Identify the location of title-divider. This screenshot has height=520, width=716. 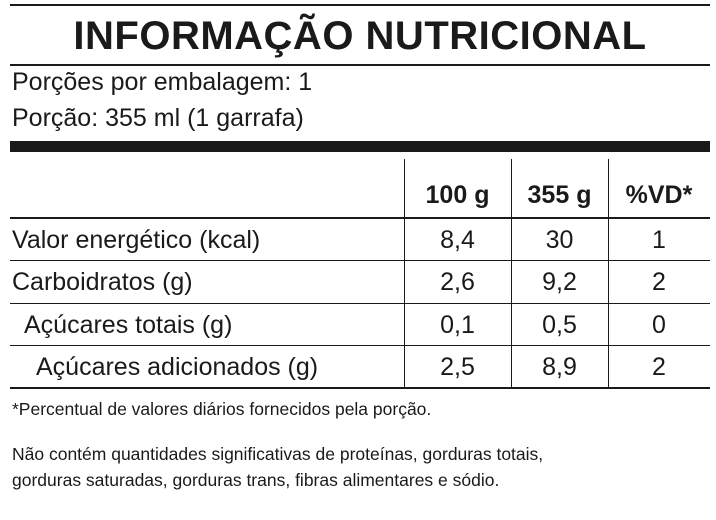
(360, 65).